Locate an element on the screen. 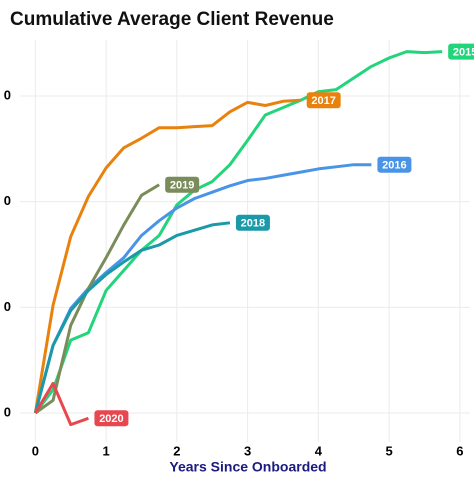 The height and width of the screenshot is (483, 474). x-tick-label: 5 is located at coordinates (388, 450).